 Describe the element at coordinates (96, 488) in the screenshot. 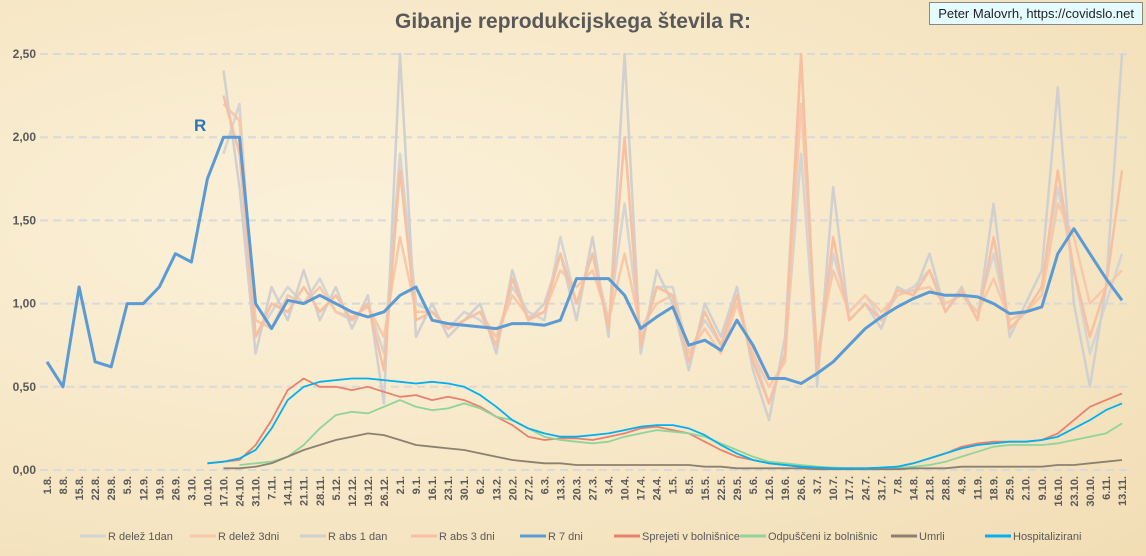

I see `x-tick-label: 22.8.` at that location.